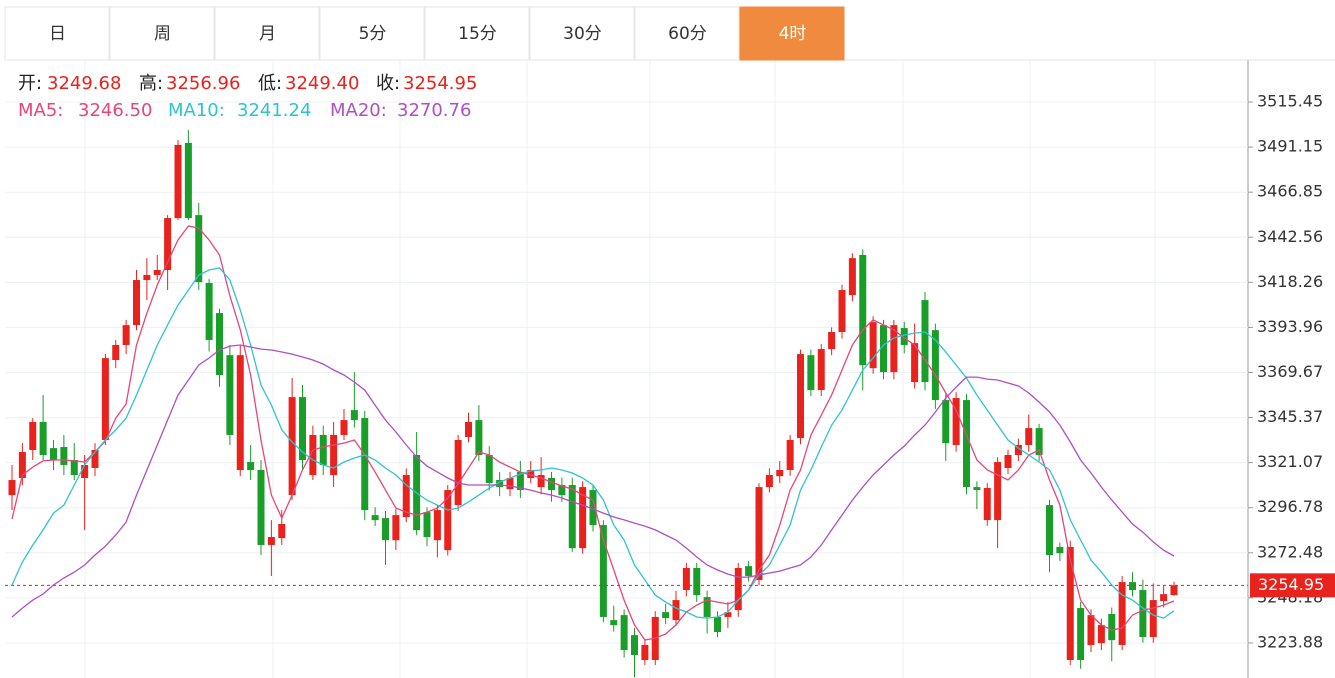 This screenshot has width=1335, height=678. I want to click on y-tick-label: 3272.48, so click(1290, 551).